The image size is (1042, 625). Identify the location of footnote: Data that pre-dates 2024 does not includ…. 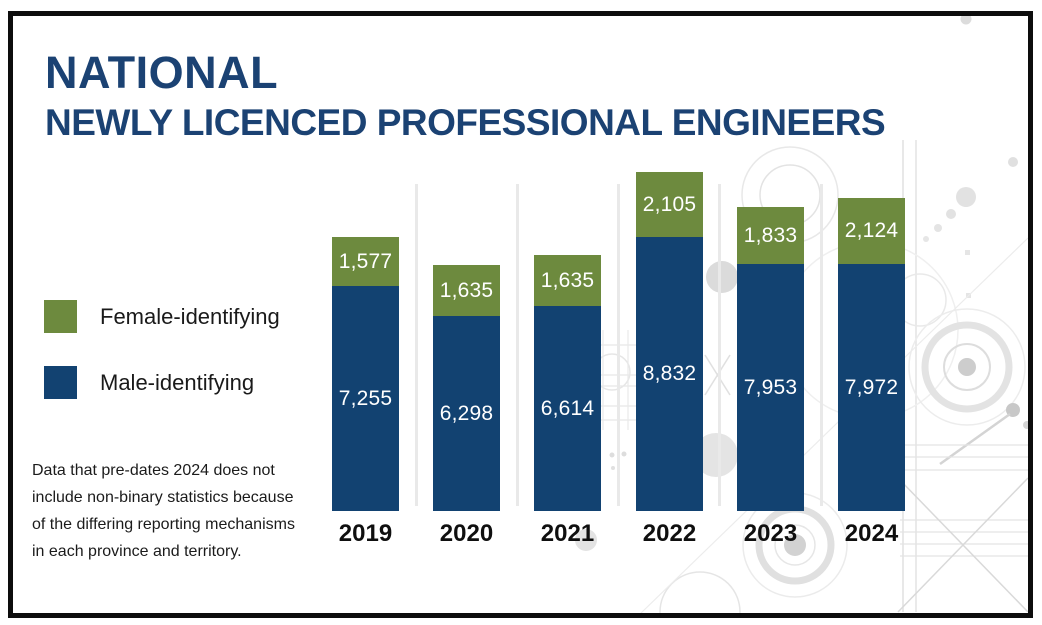
(163, 511).